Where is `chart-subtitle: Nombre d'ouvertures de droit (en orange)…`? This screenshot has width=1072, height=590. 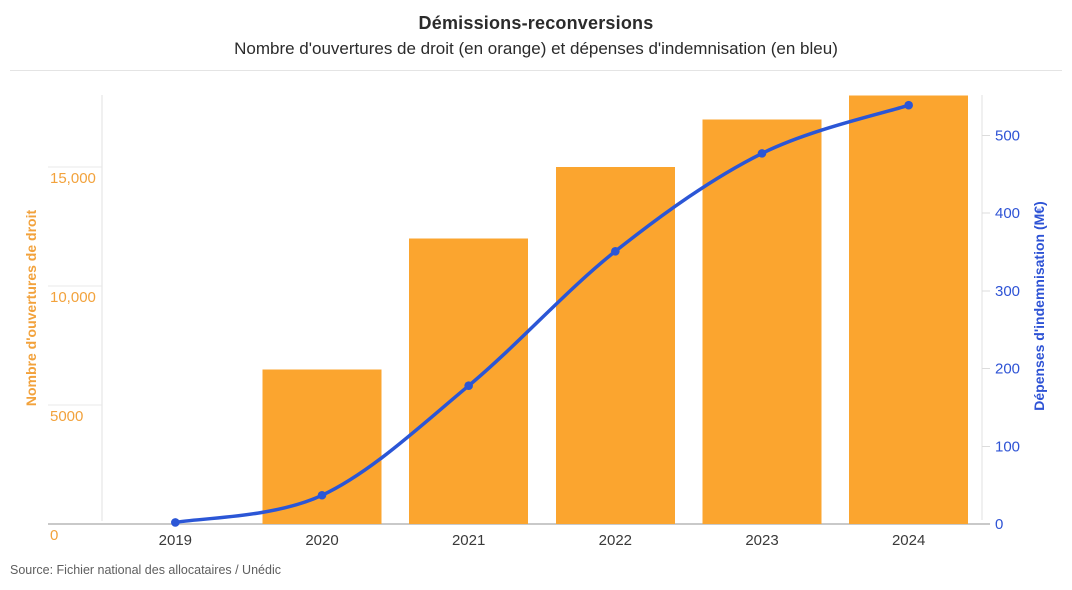 chart-subtitle: Nombre d'ouvertures de droit (en orange)… is located at coordinates (536, 48).